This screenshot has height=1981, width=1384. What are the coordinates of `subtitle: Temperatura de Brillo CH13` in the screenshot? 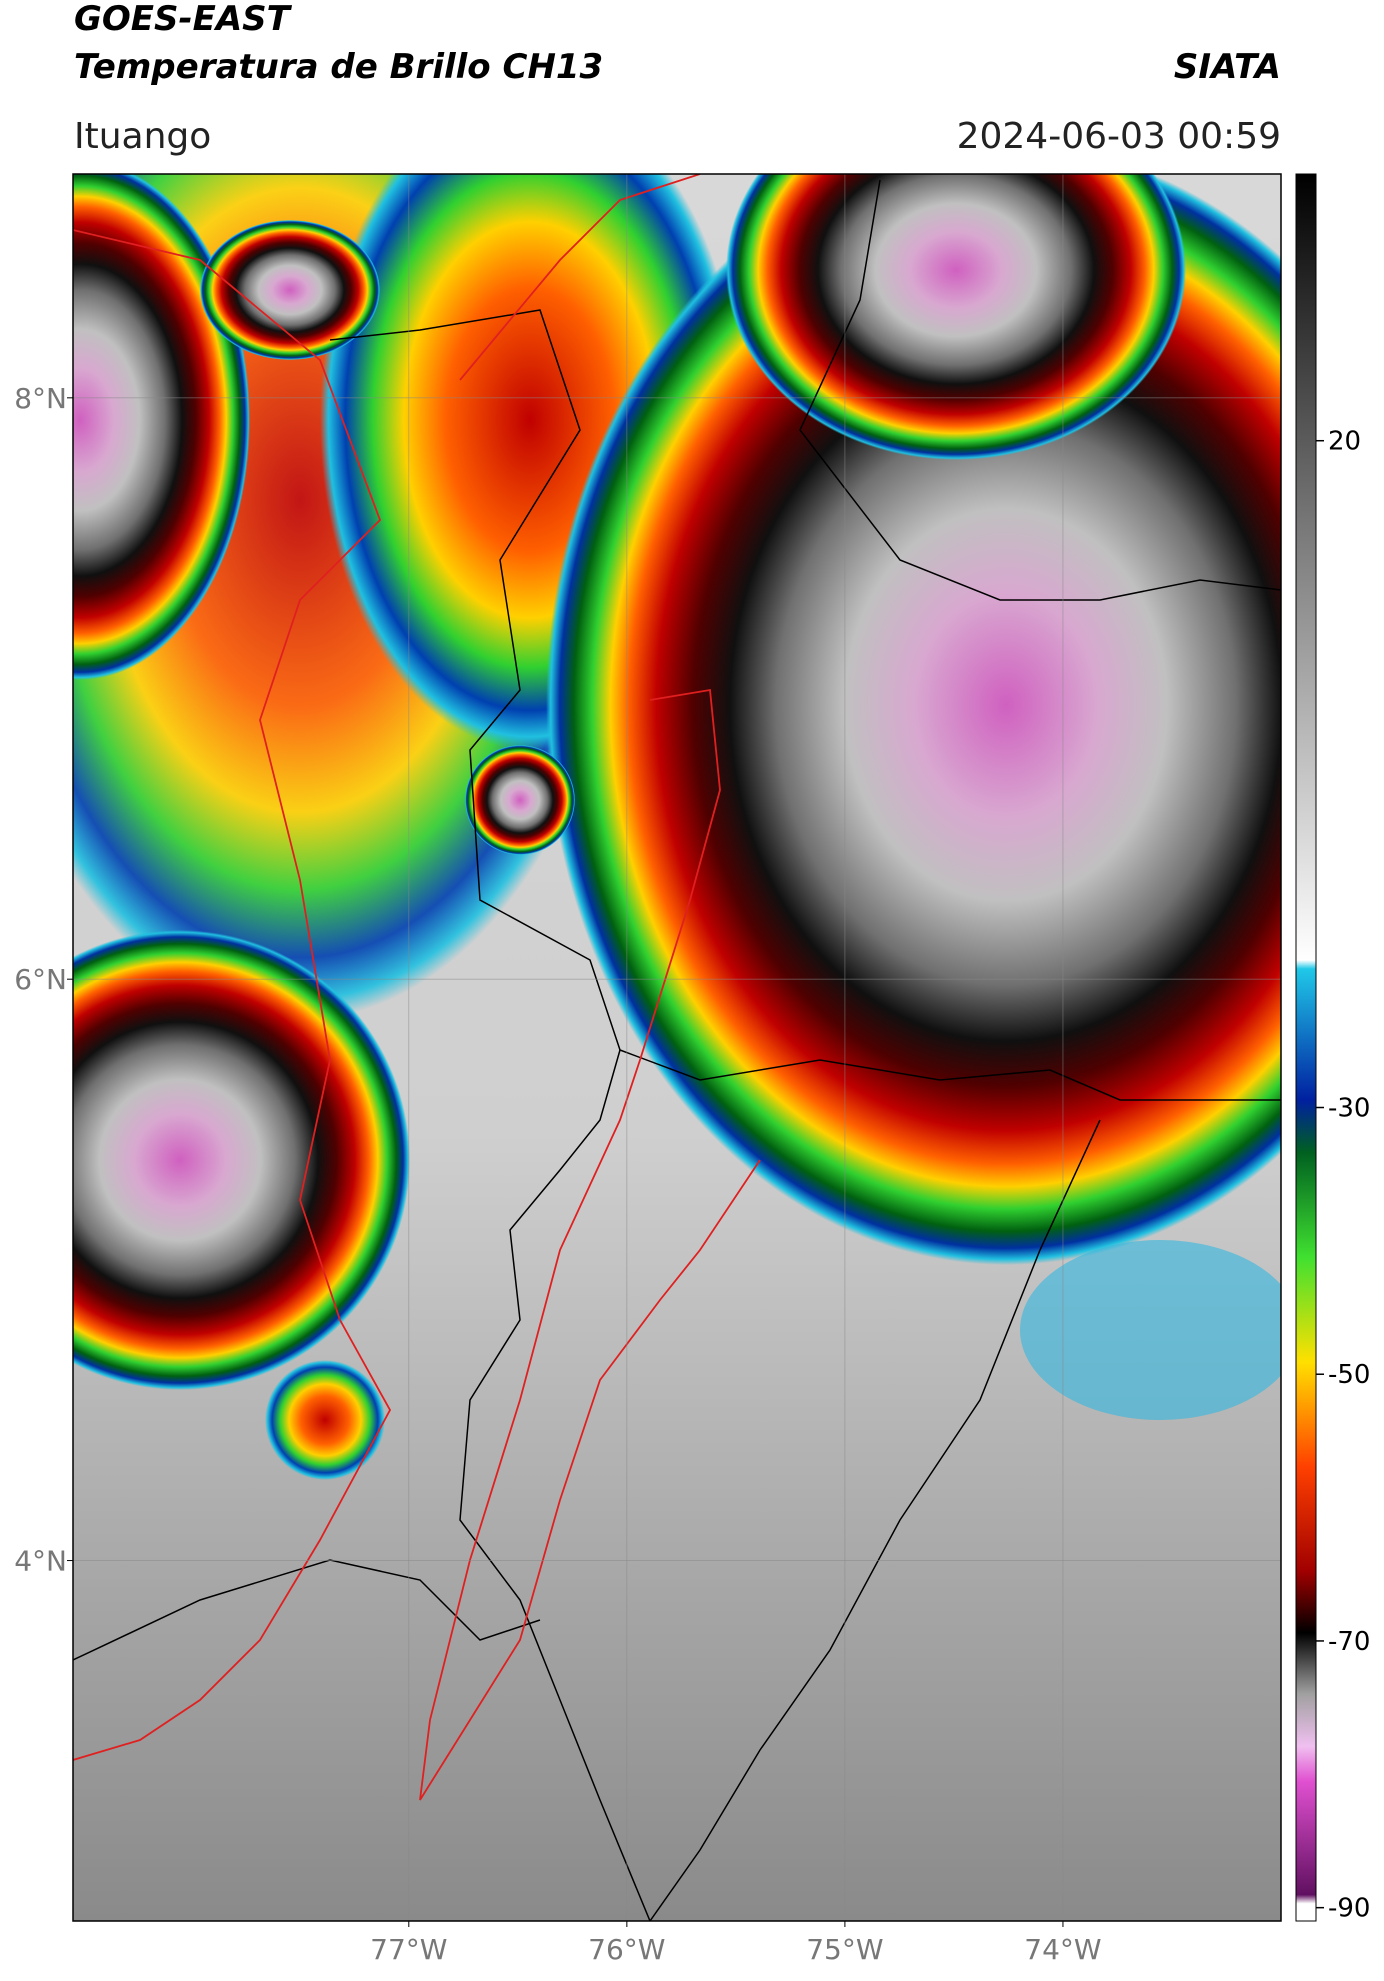 It's located at (338, 67).